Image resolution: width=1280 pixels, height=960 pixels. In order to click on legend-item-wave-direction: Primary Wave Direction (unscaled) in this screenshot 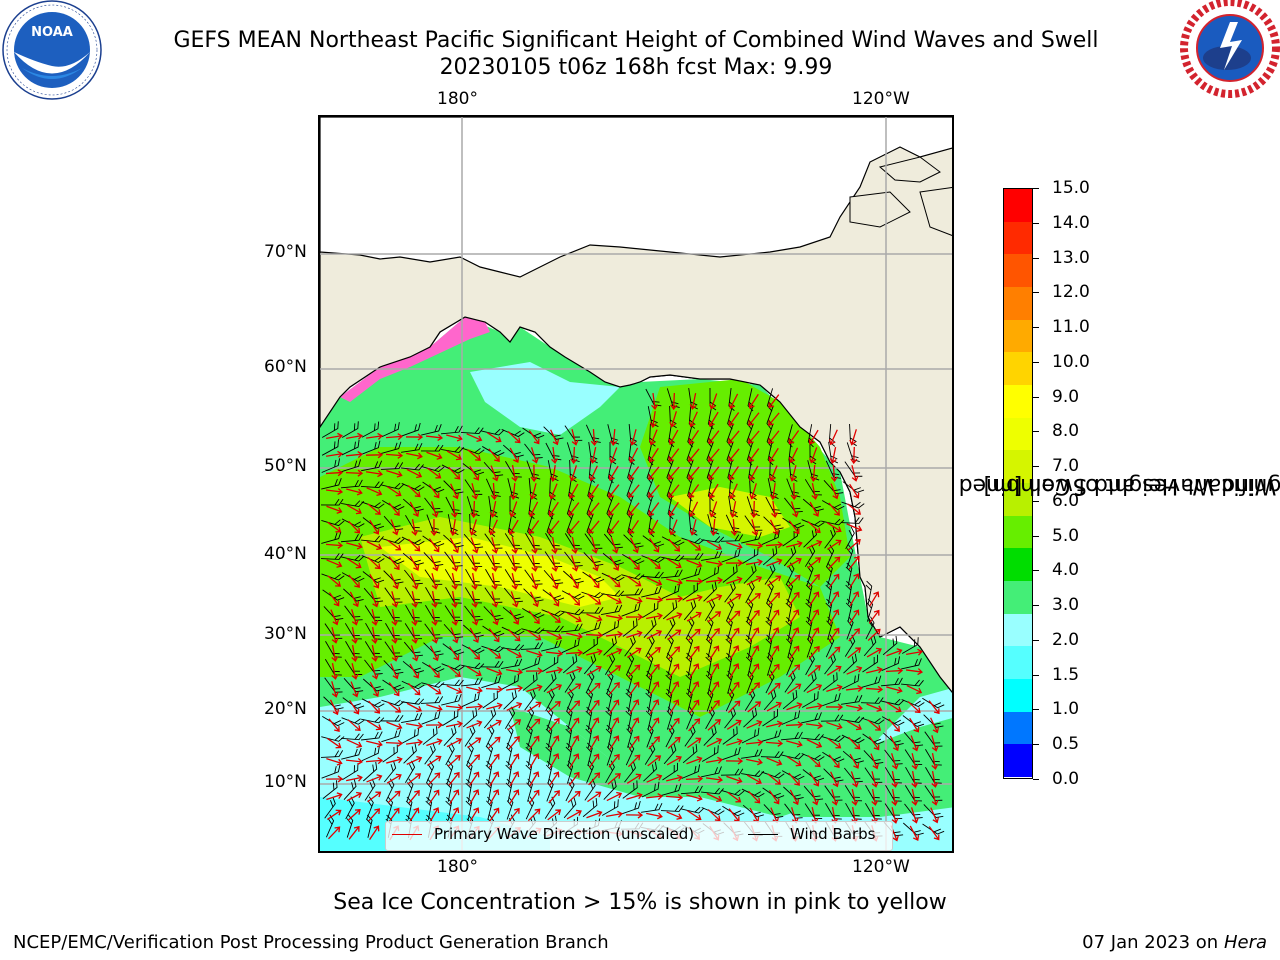, I will do `click(543, 834)`.